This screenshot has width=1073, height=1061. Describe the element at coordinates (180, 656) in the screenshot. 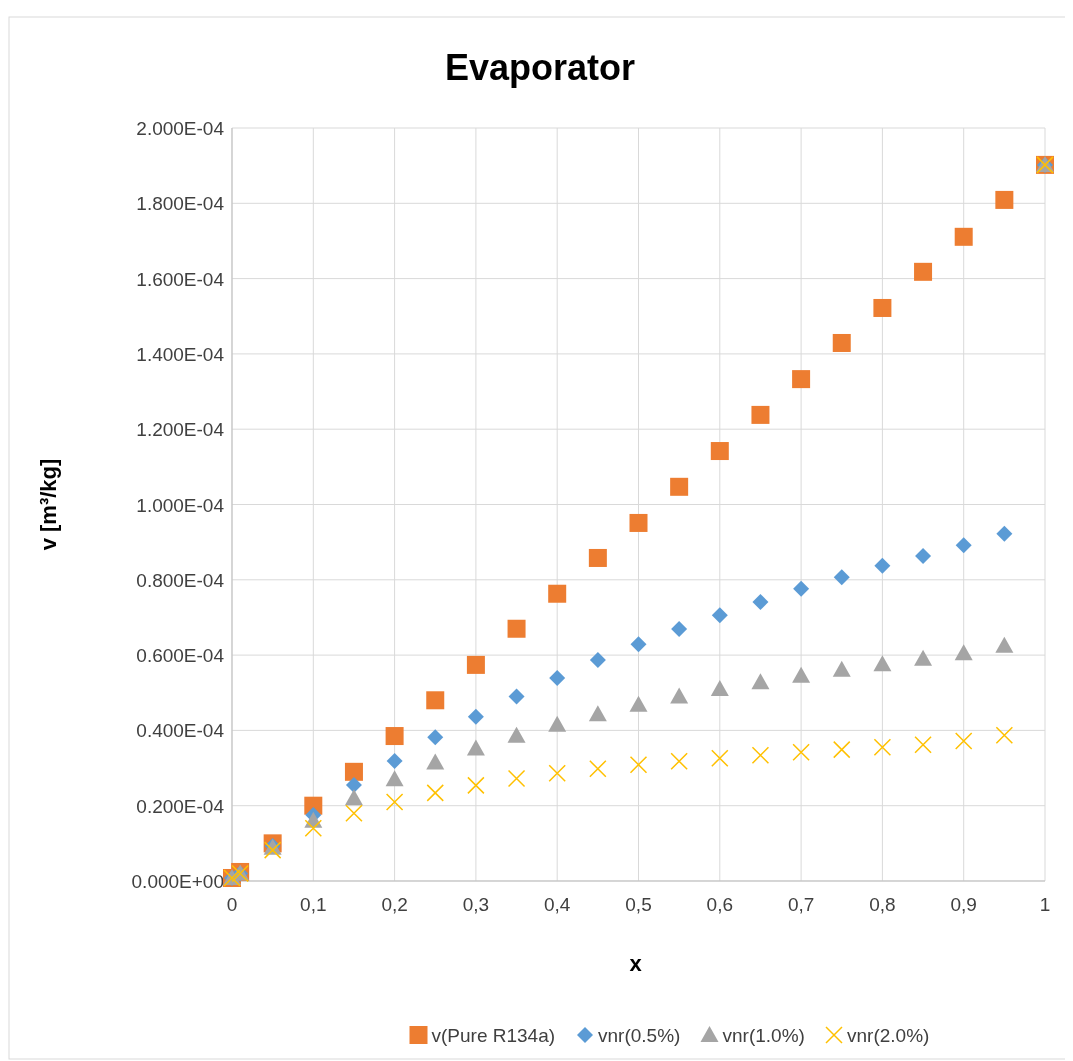

I see `y-tick-label: 0.600E-04` at that location.